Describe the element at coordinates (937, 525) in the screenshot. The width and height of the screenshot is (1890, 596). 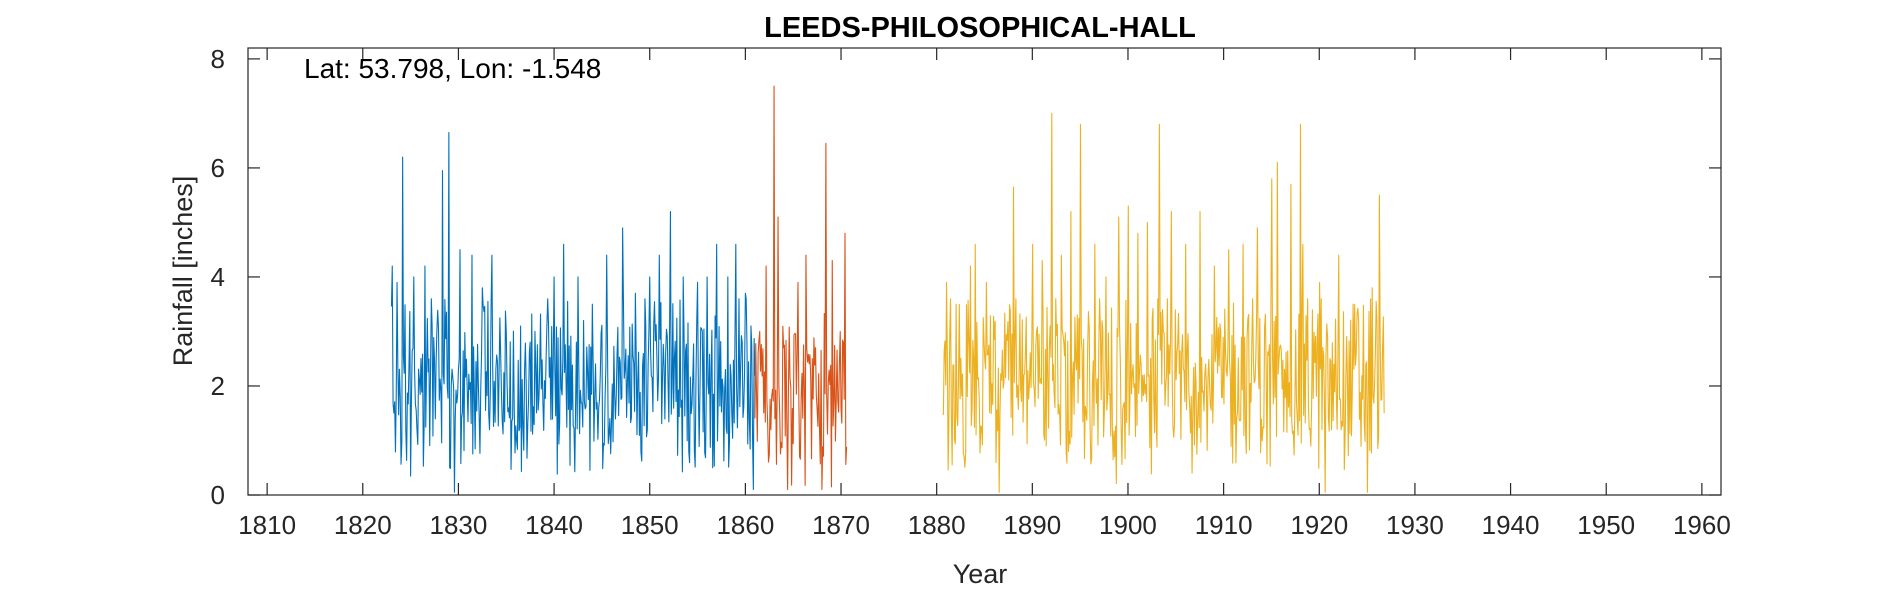
I see `x-tick-label: 1880` at that location.